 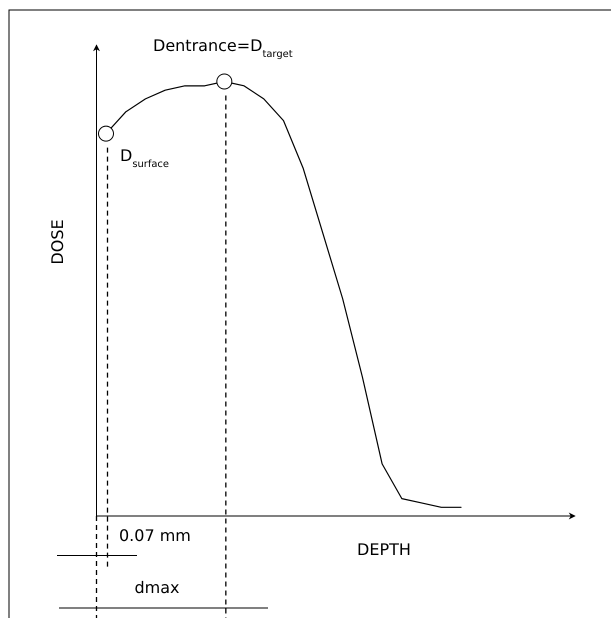 I want to click on text: dmax, so click(x=157, y=587).